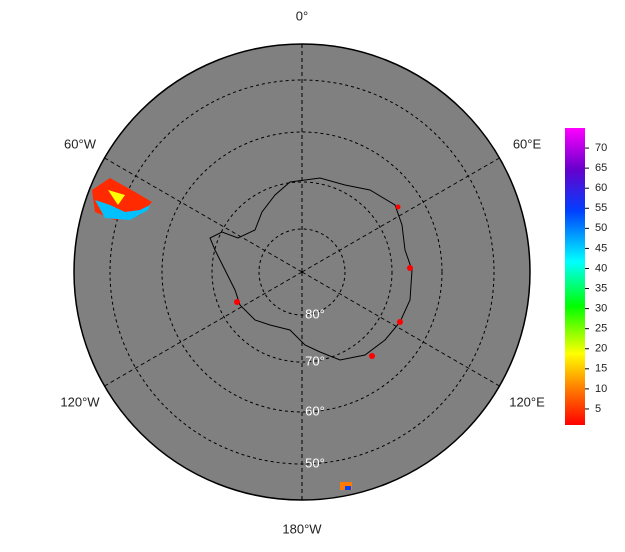 This screenshot has height=552, width=625. Describe the element at coordinates (315, 462) in the screenshot. I see `lat-label: 50°` at that location.